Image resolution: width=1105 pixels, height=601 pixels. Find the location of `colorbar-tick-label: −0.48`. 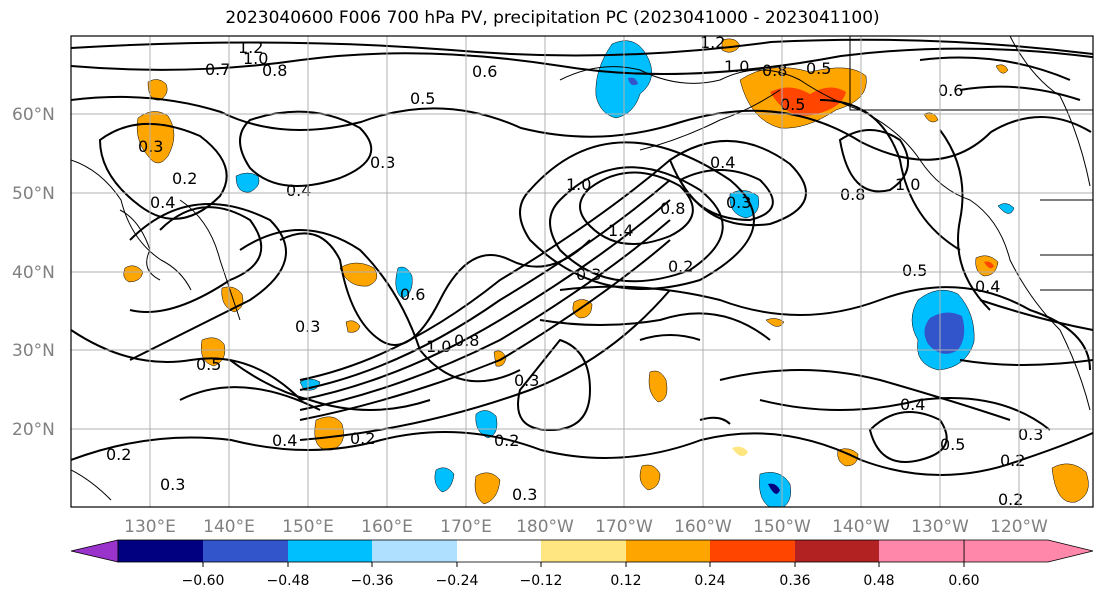

colorbar-tick-label: −0.48 is located at coordinates (288, 581).